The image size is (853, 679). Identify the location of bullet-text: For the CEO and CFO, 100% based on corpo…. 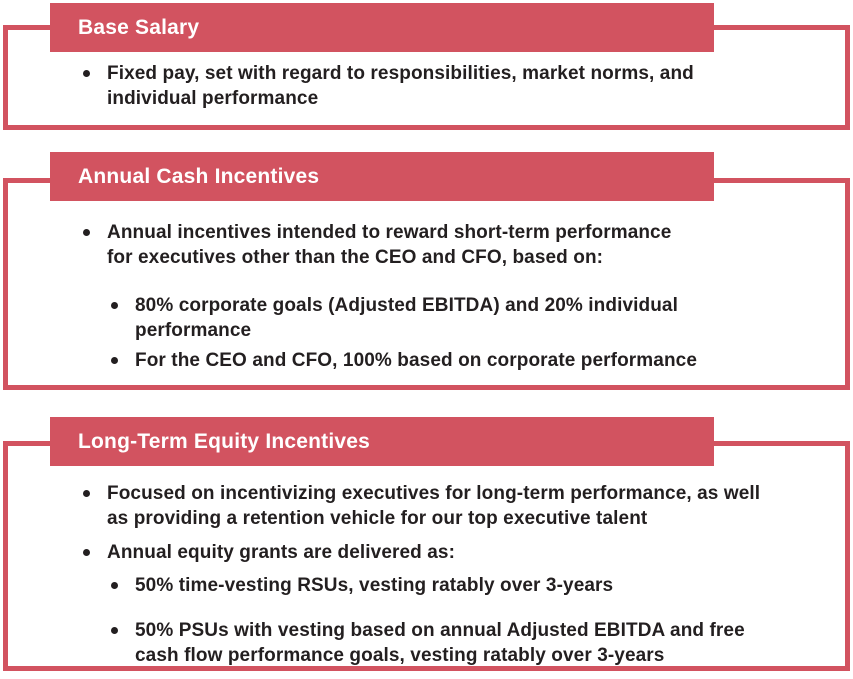
(416, 360).